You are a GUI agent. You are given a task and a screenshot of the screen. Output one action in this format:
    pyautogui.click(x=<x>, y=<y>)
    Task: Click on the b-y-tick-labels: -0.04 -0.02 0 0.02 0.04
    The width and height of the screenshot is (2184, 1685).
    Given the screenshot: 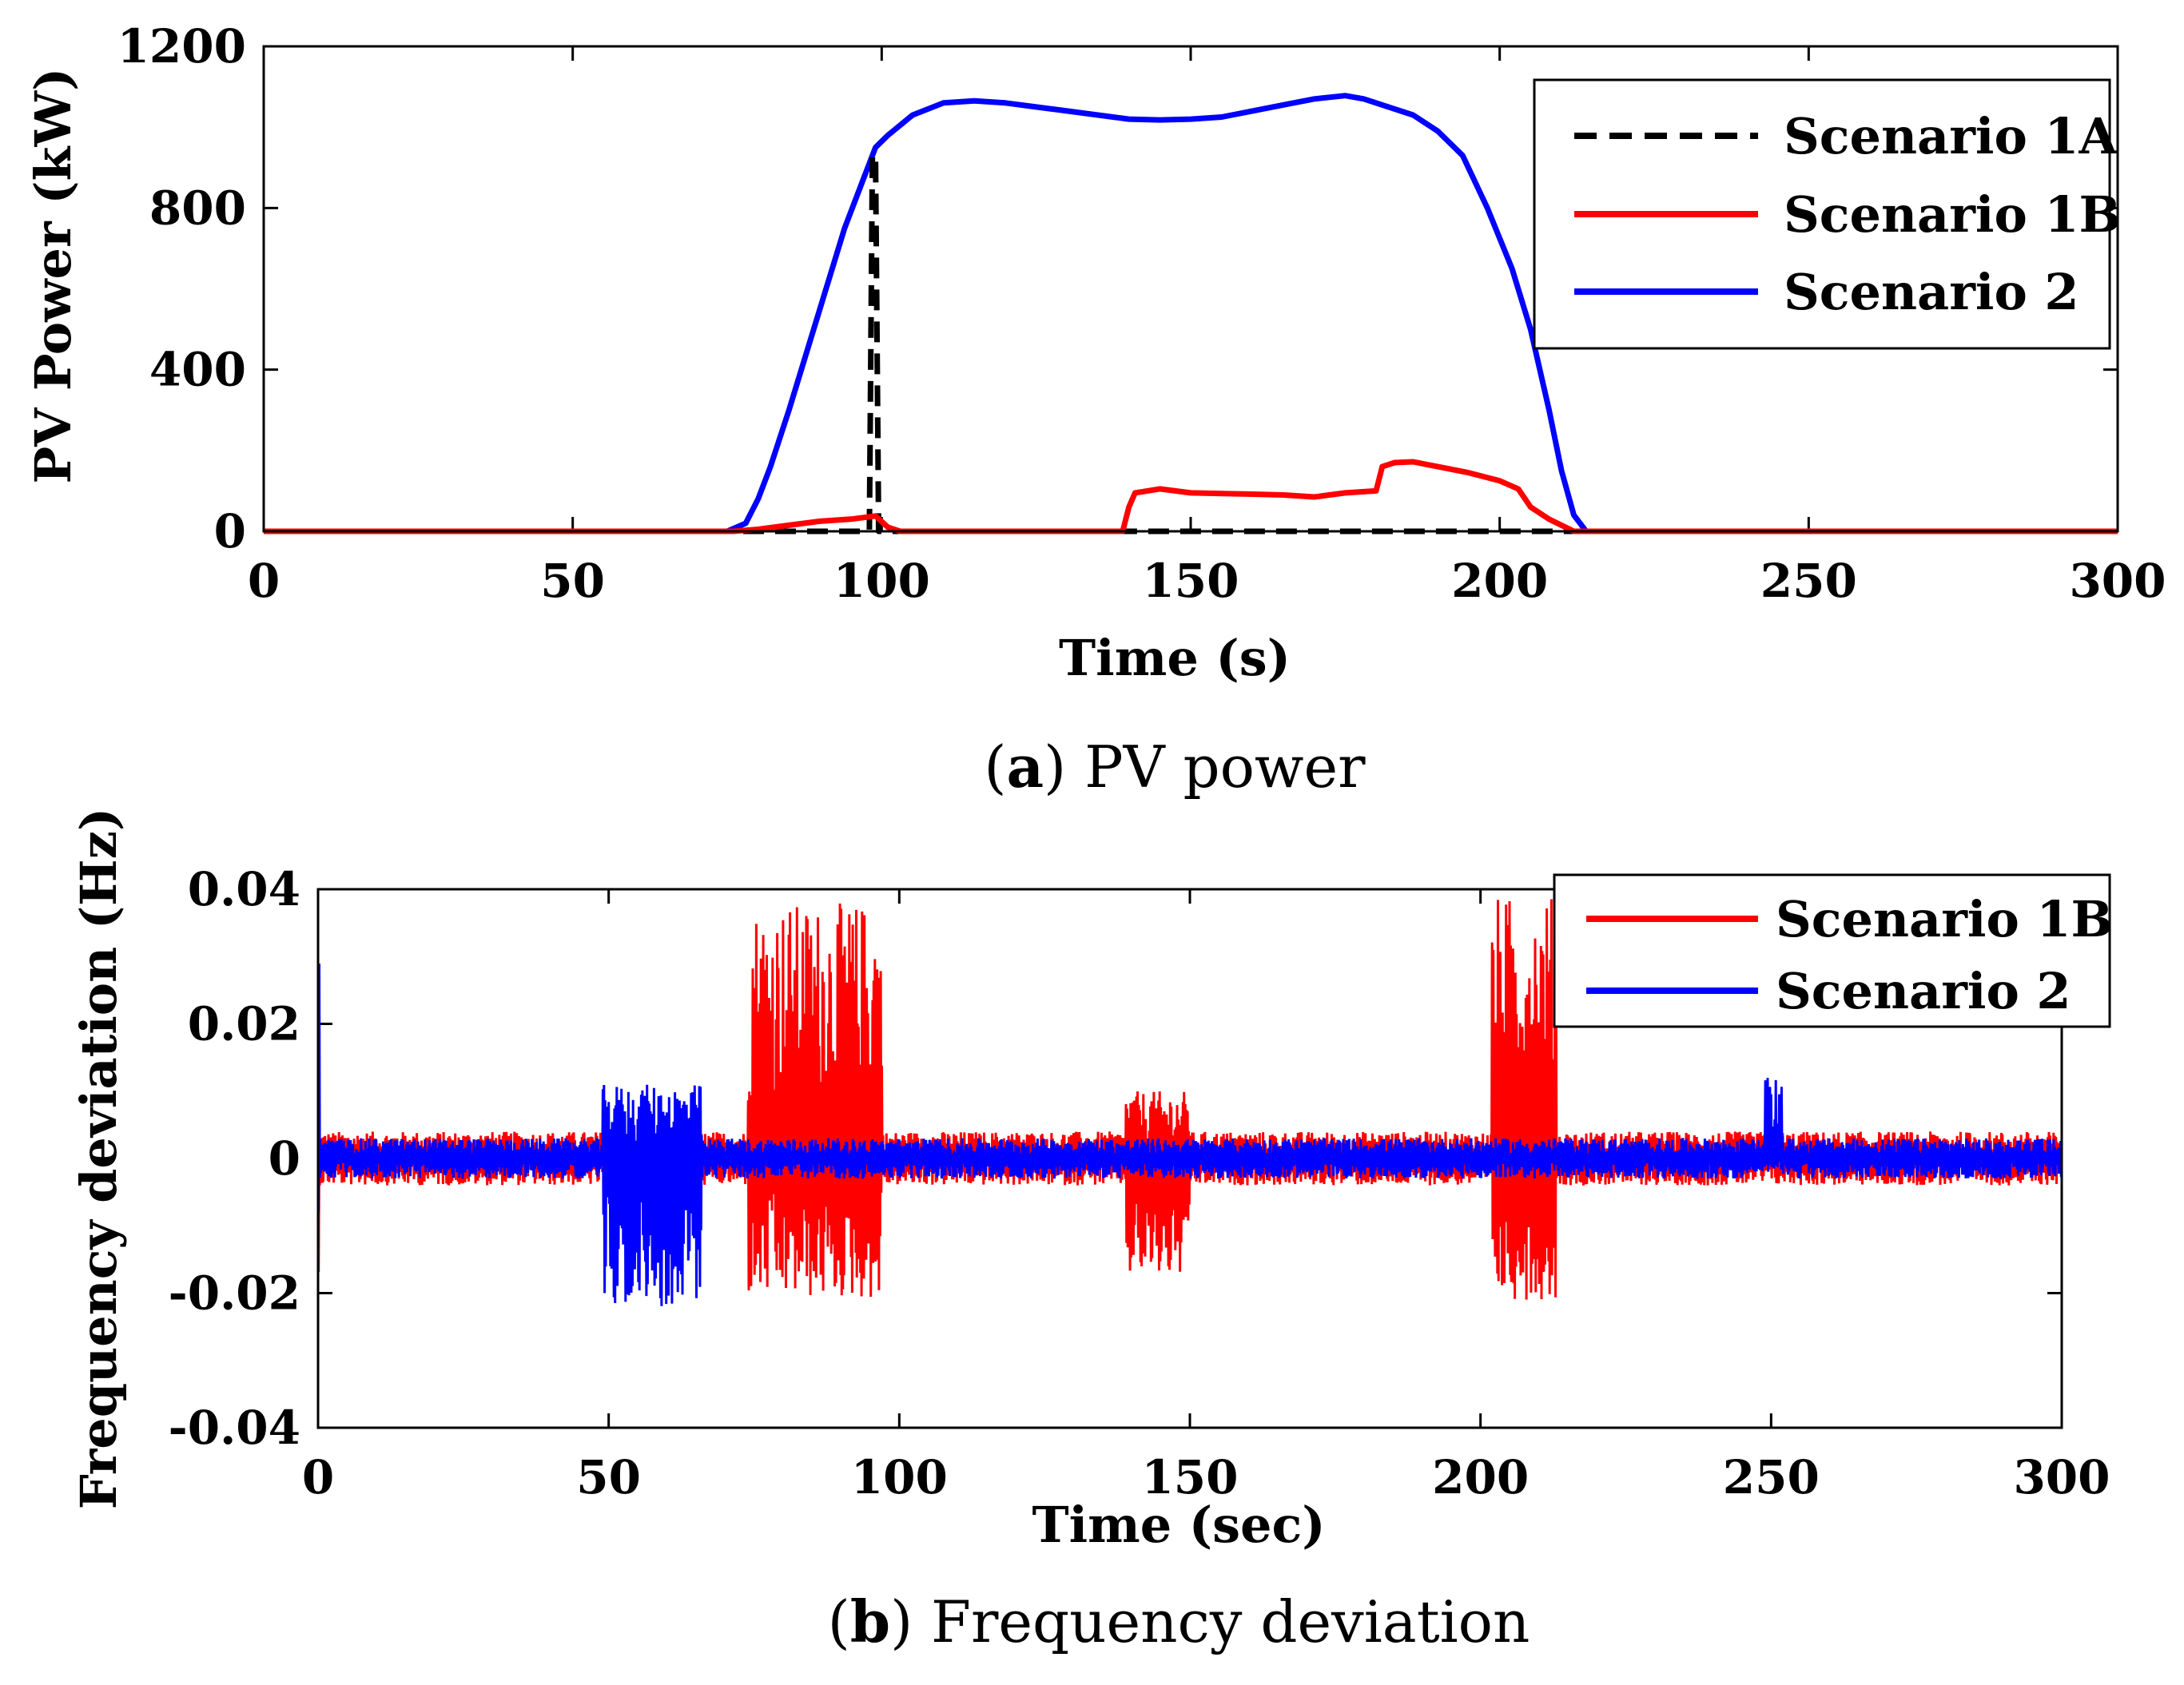 What is the action you would take?
    pyautogui.click(x=234, y=1158)
    